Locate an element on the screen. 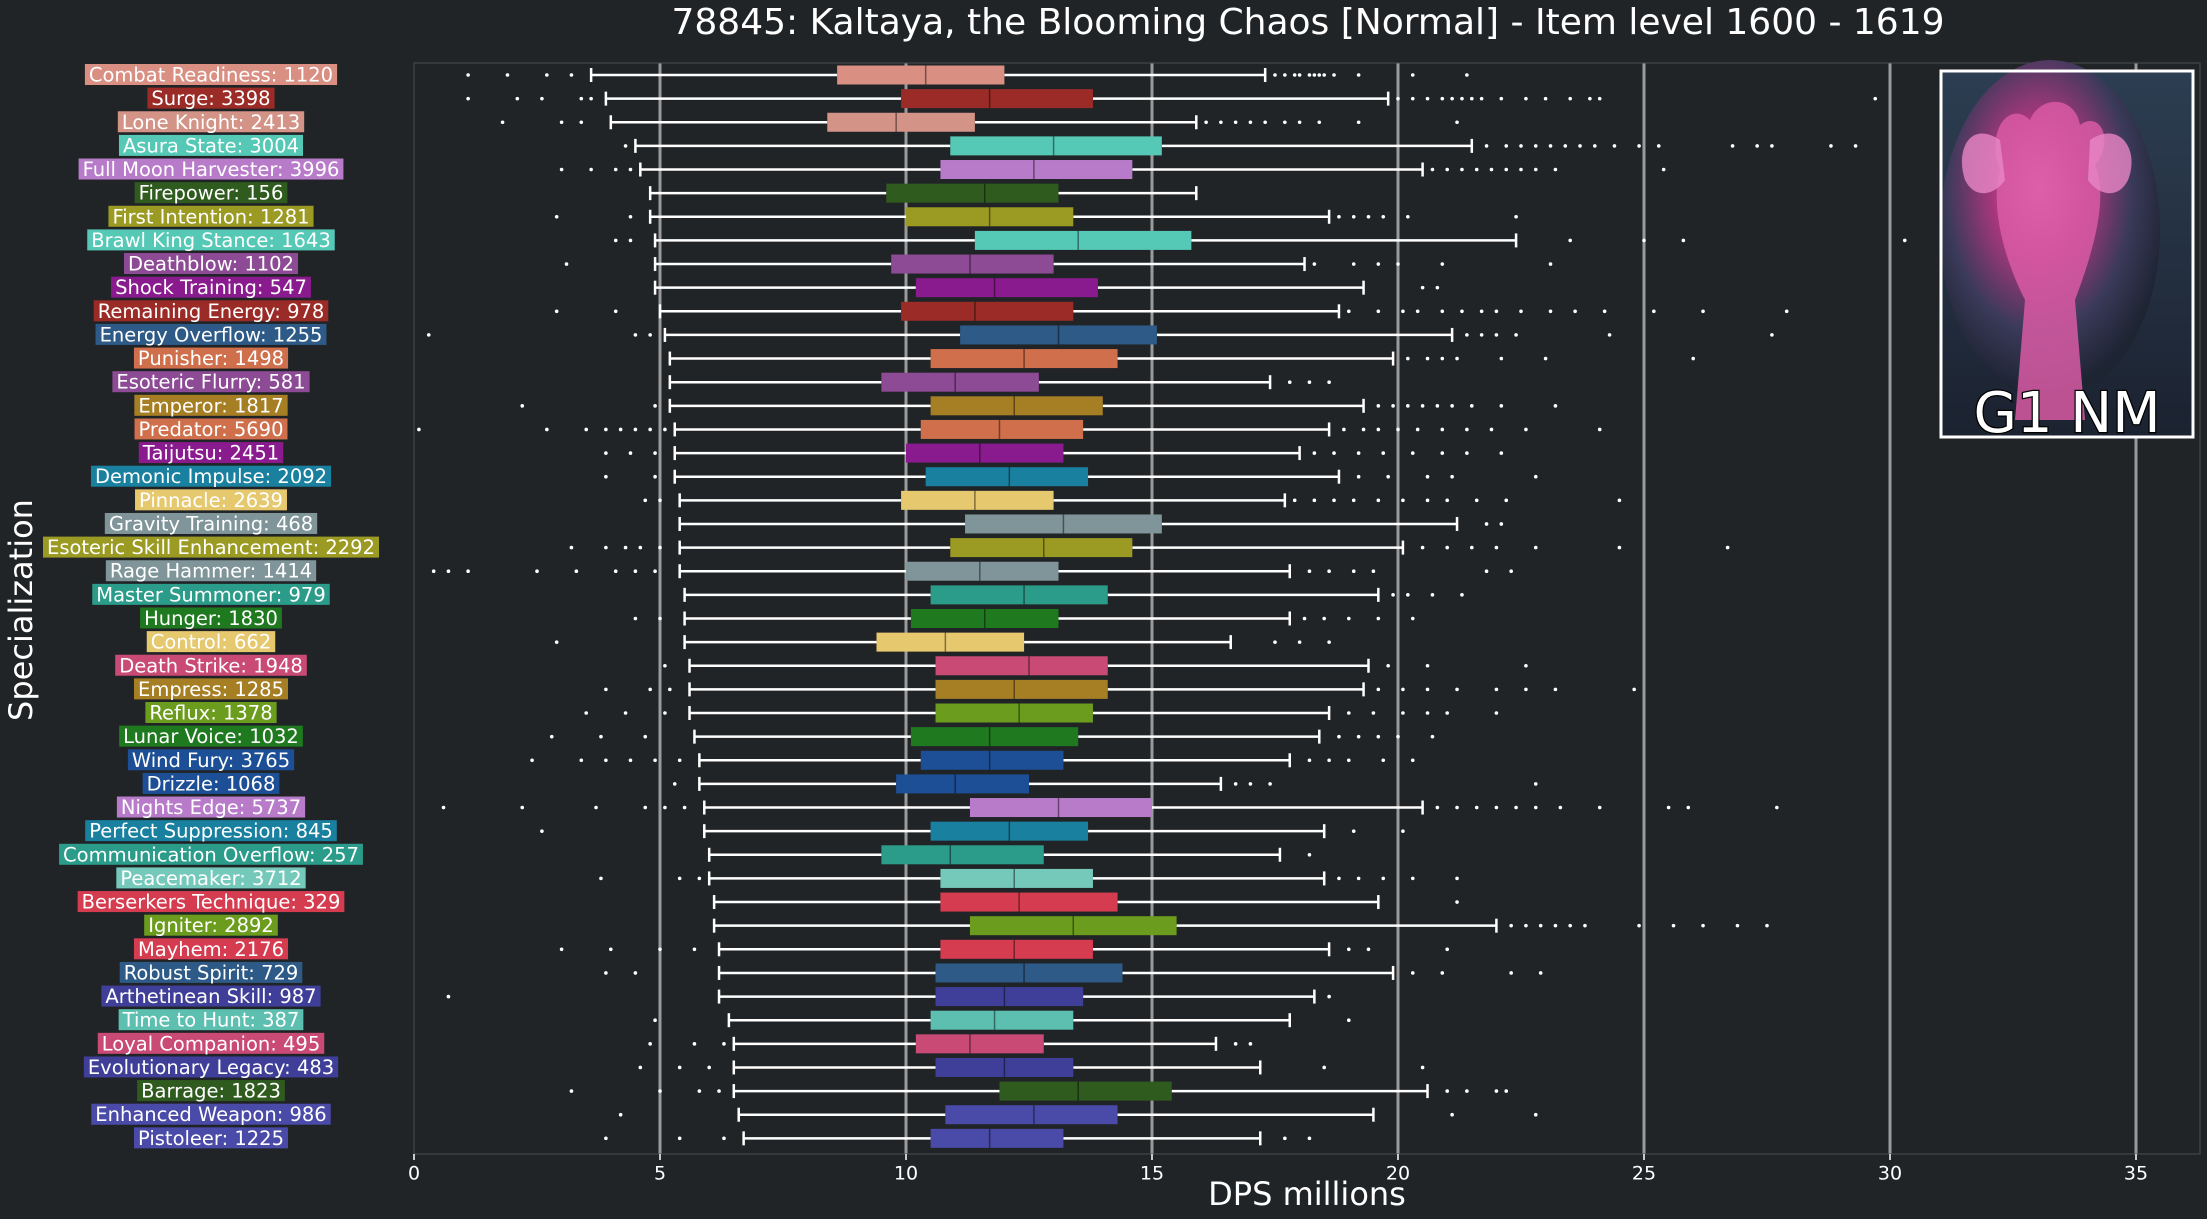 The width and height of the screenshot is (2207, 1219). category-label: Predator: 5690 is located at coordinates (211, 429).